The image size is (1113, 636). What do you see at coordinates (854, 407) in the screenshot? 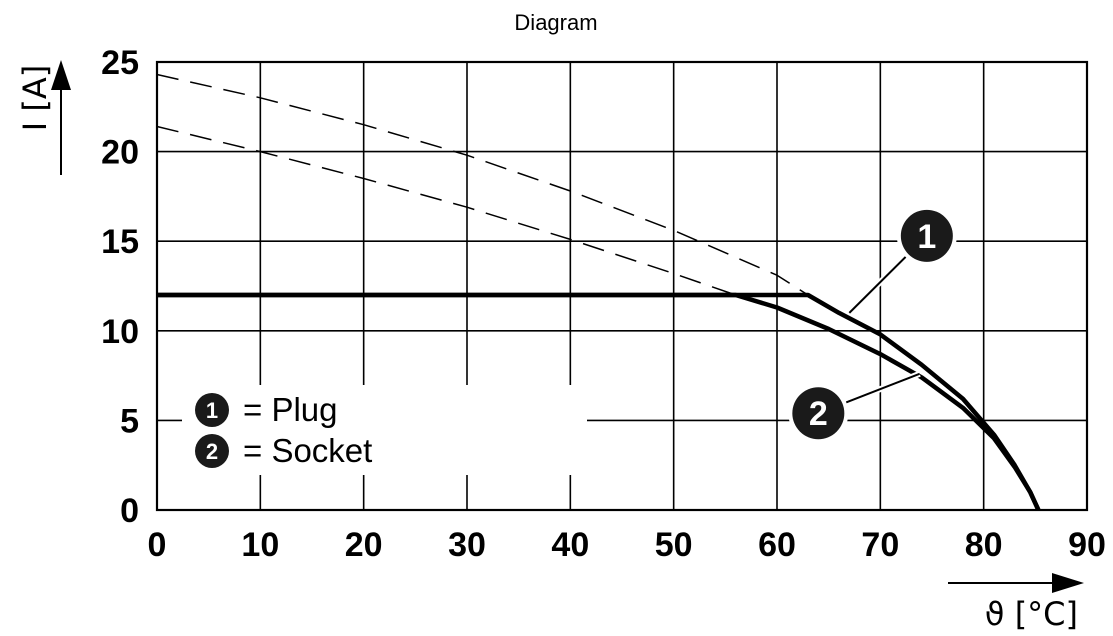
I see `callout-2: 2` at bounding box center [854, 407].